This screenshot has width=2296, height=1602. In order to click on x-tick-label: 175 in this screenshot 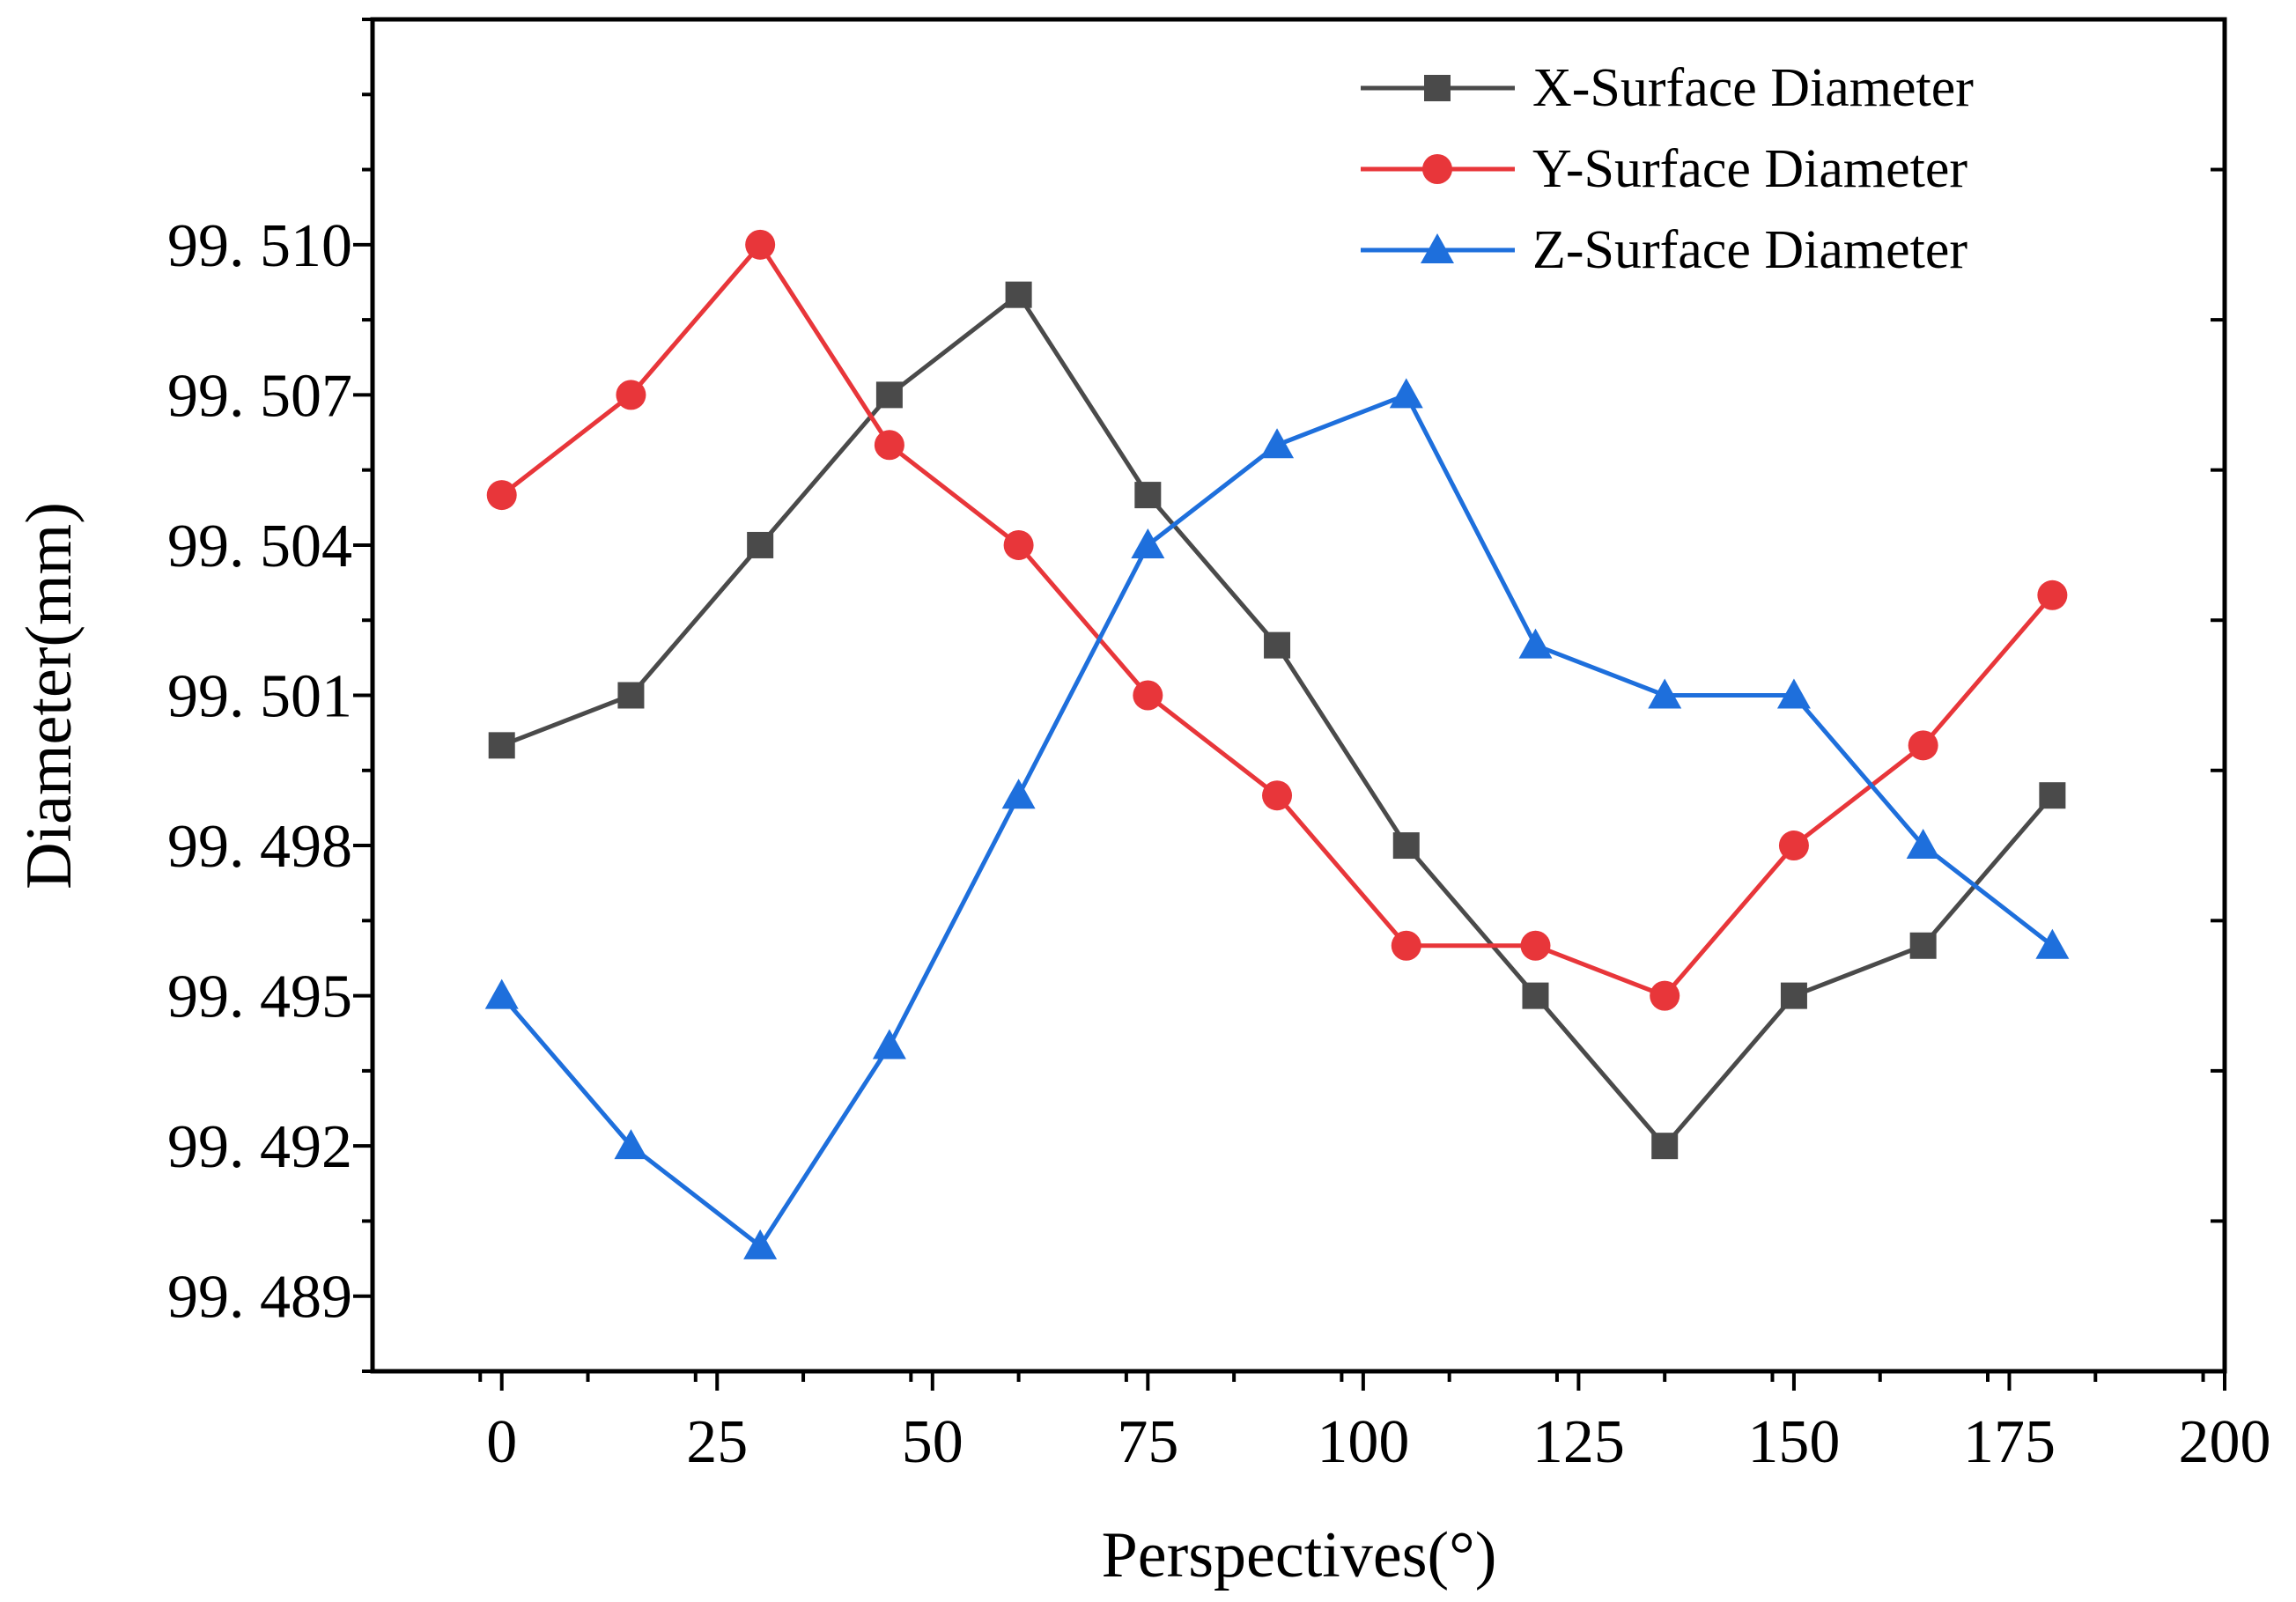, I will do `click(2009, 1442)`.